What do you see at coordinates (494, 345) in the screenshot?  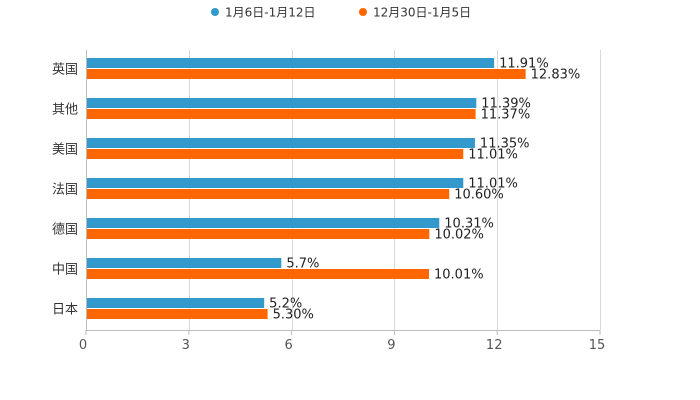 I see `x-tick-label: 12` at bounding box center [494, 345].